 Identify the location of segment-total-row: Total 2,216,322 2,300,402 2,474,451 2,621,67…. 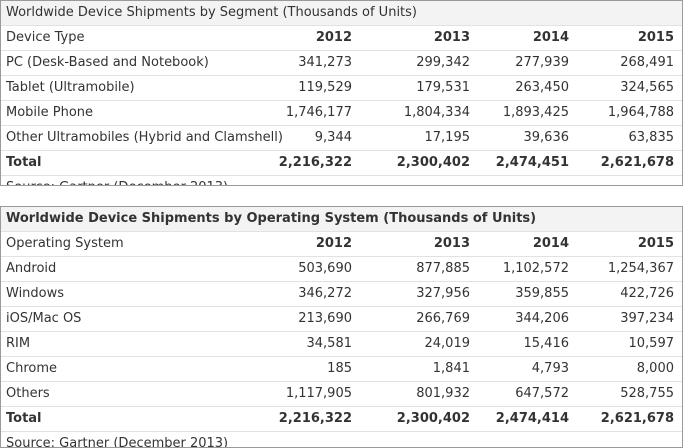
(341, 163).